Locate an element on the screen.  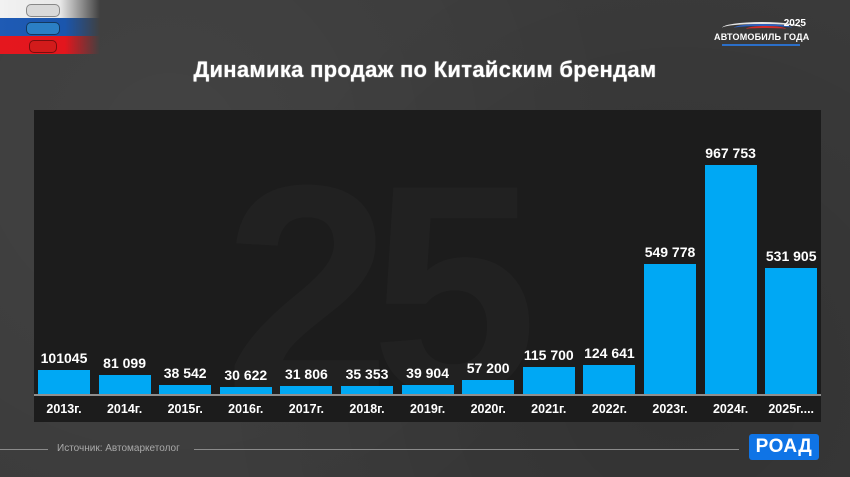
x-axis-category-label: 2023г. is located at coordinates (670, 409).